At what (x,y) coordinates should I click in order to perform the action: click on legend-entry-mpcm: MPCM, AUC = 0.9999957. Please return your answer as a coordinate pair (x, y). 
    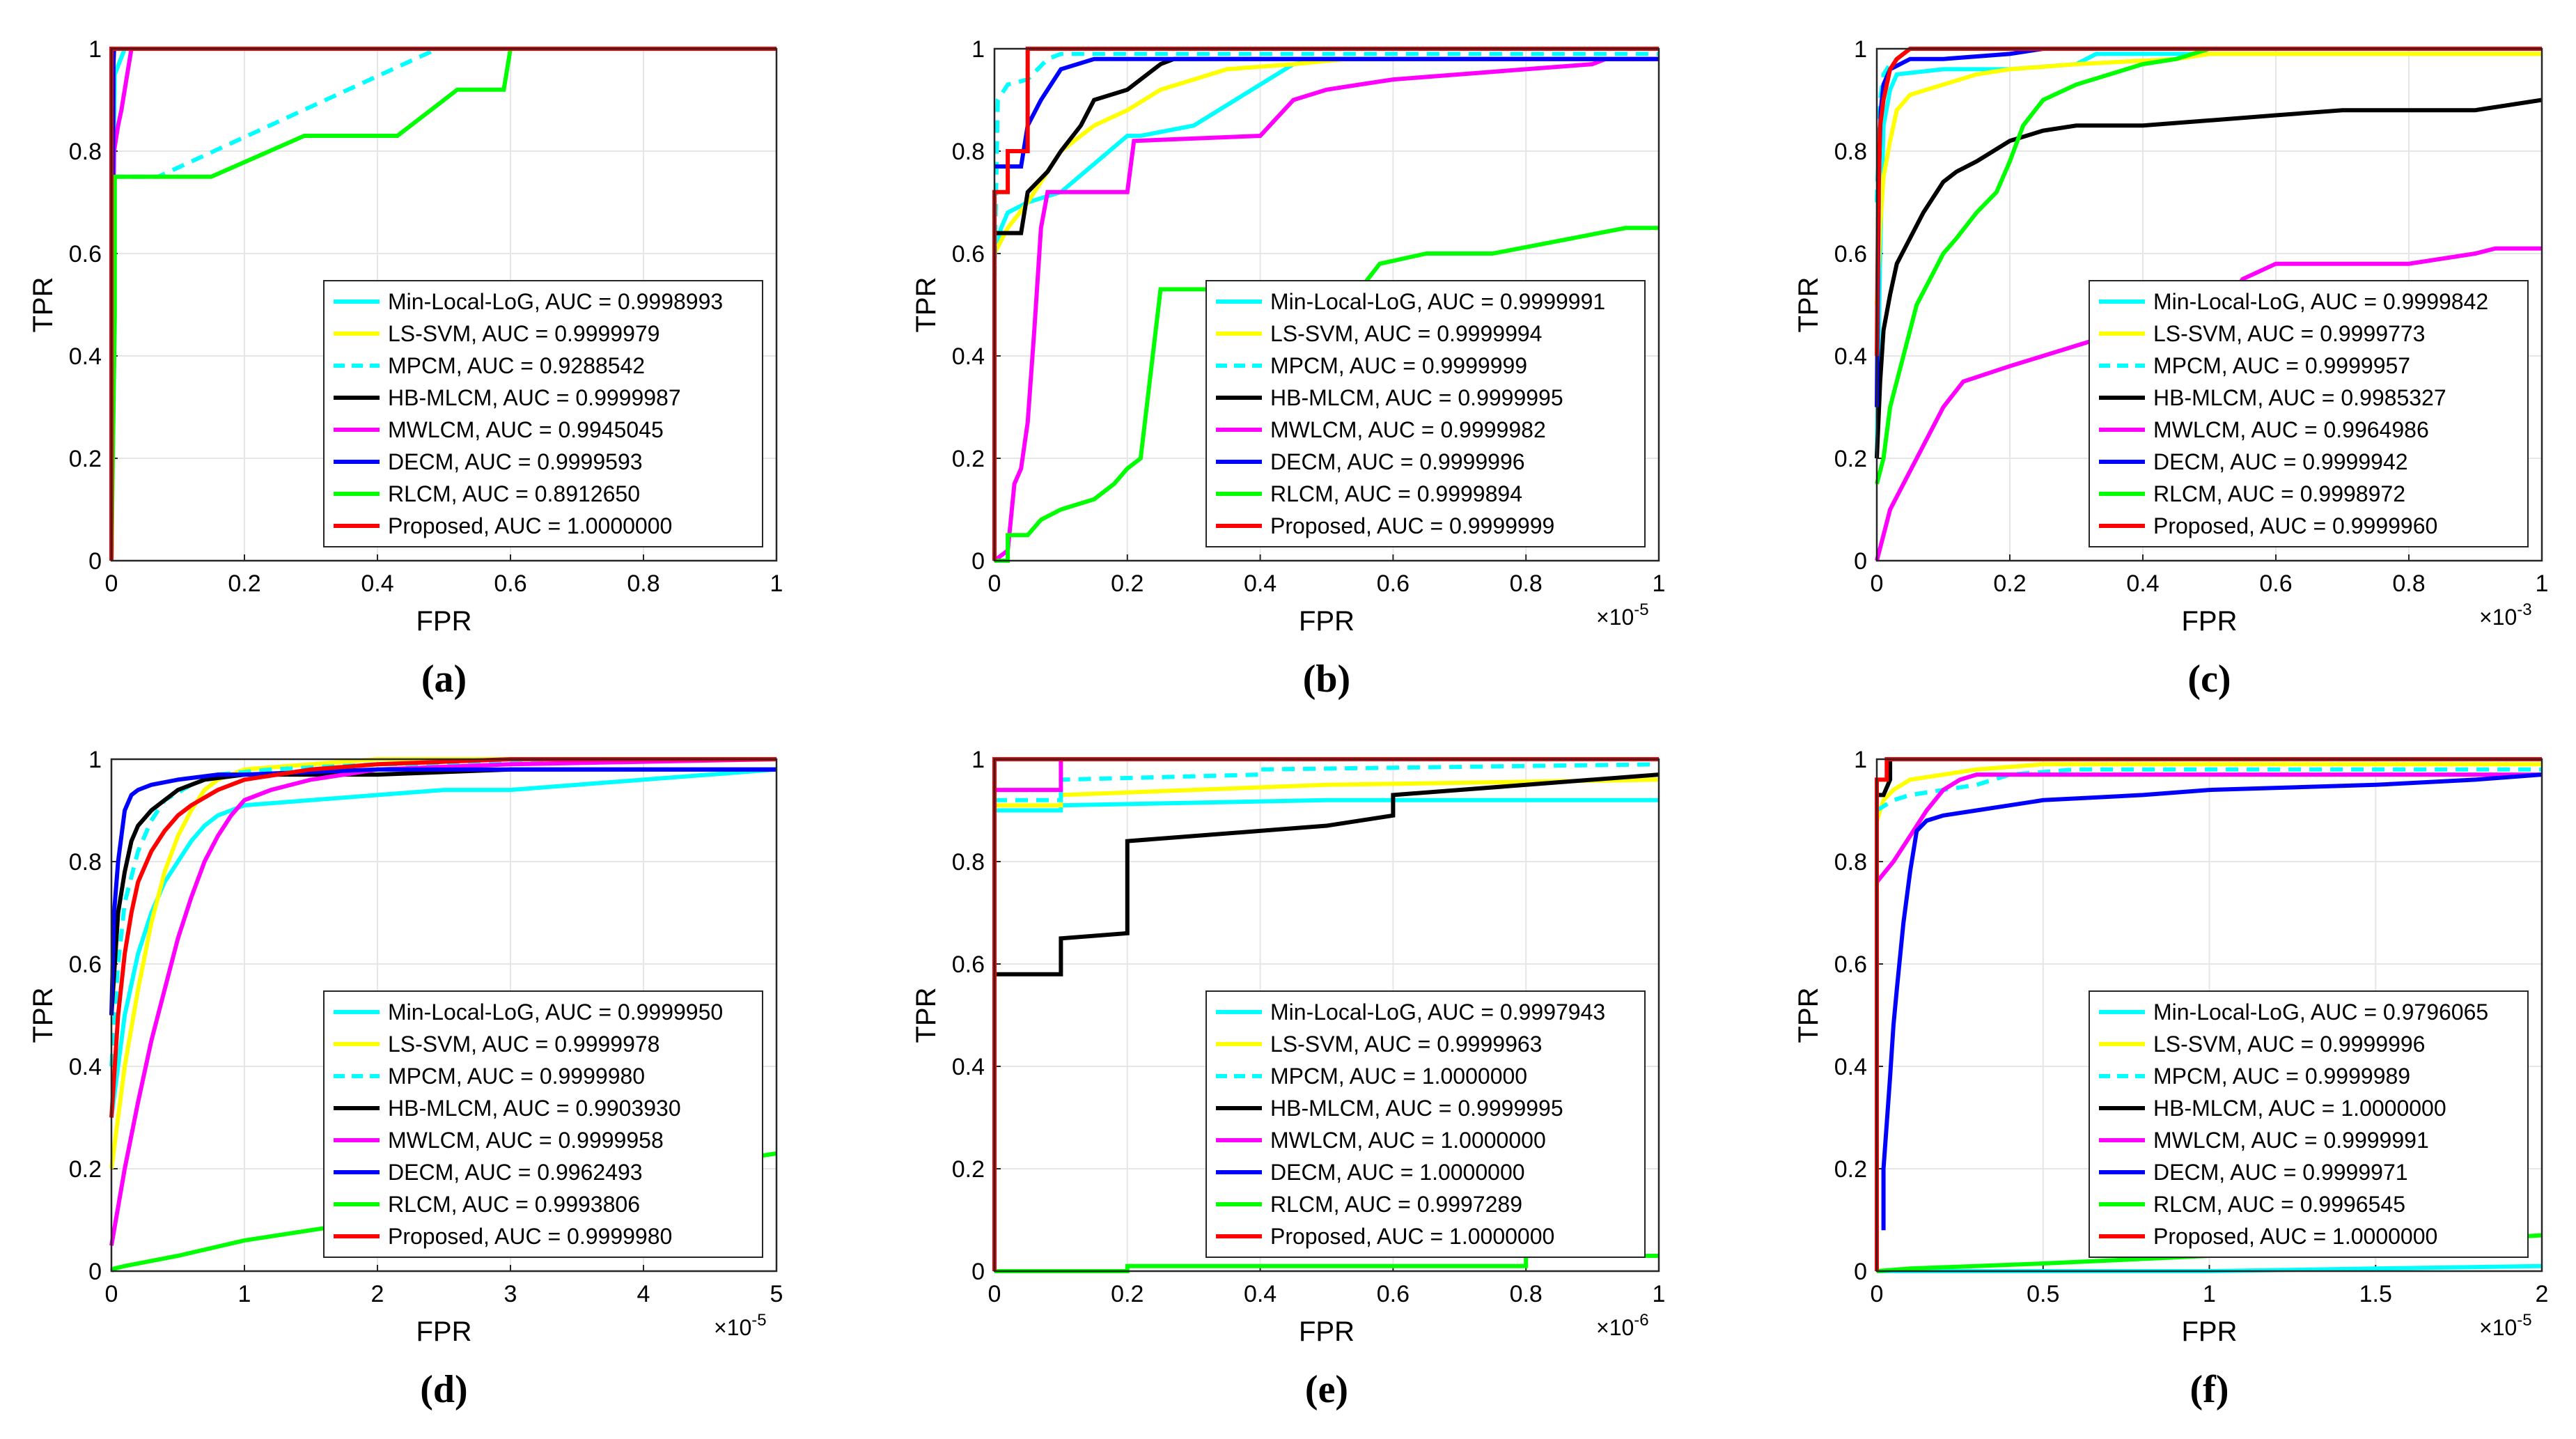
    Looking at the image, I should click on (2281, 365).